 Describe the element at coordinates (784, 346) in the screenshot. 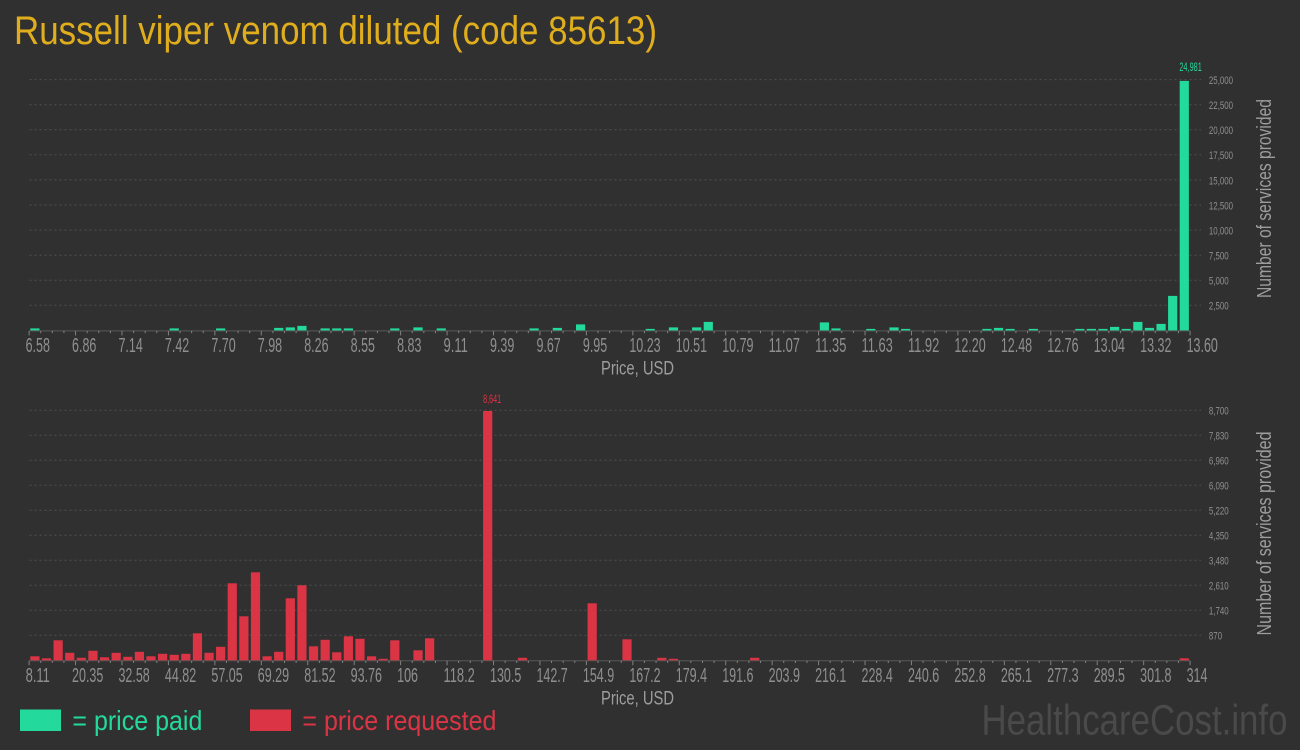

I see `svg-text: 11.07` at that location.